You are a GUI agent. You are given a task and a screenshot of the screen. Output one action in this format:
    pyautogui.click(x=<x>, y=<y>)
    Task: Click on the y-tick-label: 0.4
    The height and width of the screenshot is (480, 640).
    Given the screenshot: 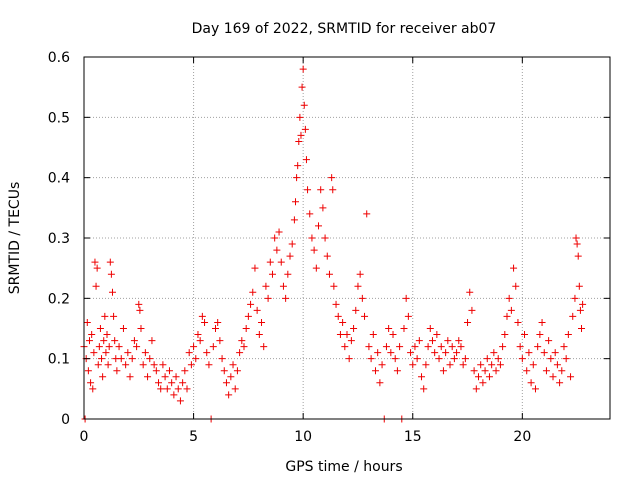 What is the action you would take?
    pyautogui.click(x=59, y=179)
    